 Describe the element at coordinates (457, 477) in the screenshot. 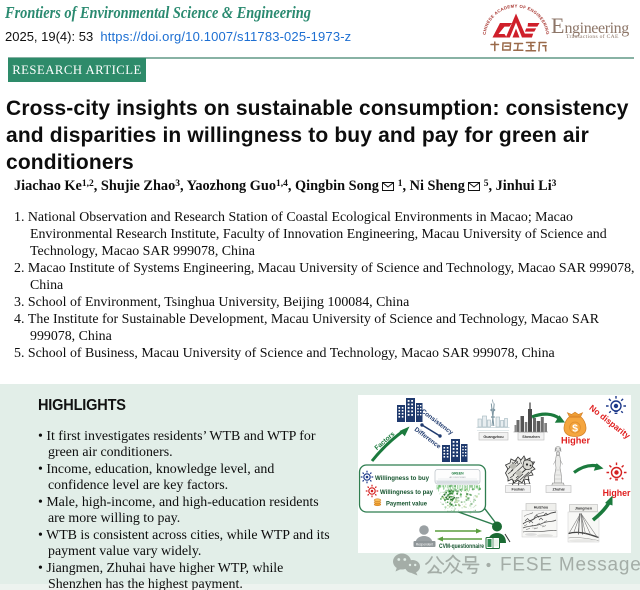

I see `svg-text: AIR CONDITIONER` at that location.